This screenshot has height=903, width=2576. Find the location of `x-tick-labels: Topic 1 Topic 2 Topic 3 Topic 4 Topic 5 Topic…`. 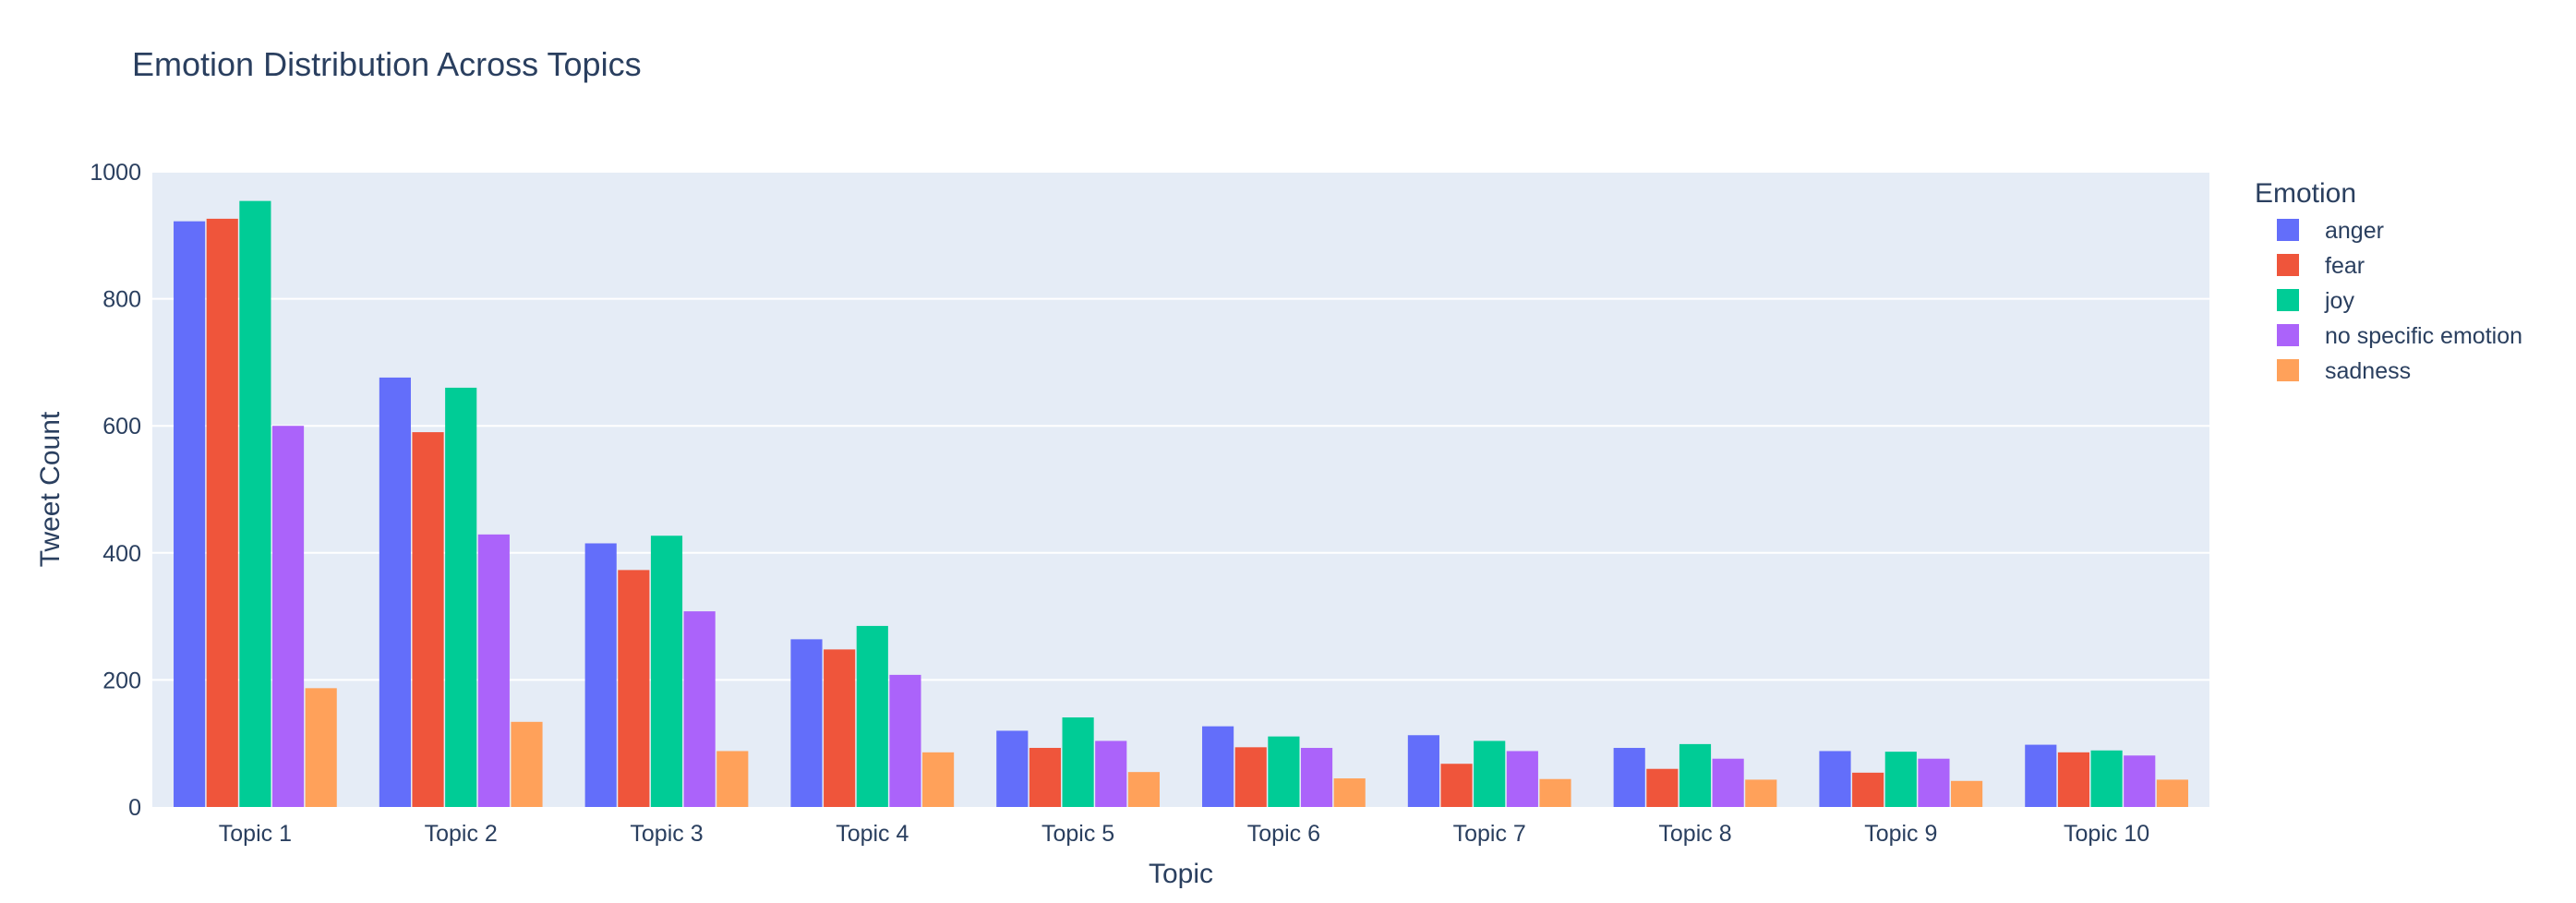

x-tick-labels: Topic 1 Topic 2 Topic 3 Topic 4 Topic 5 Topic… is located at coordinates (1184, 834).